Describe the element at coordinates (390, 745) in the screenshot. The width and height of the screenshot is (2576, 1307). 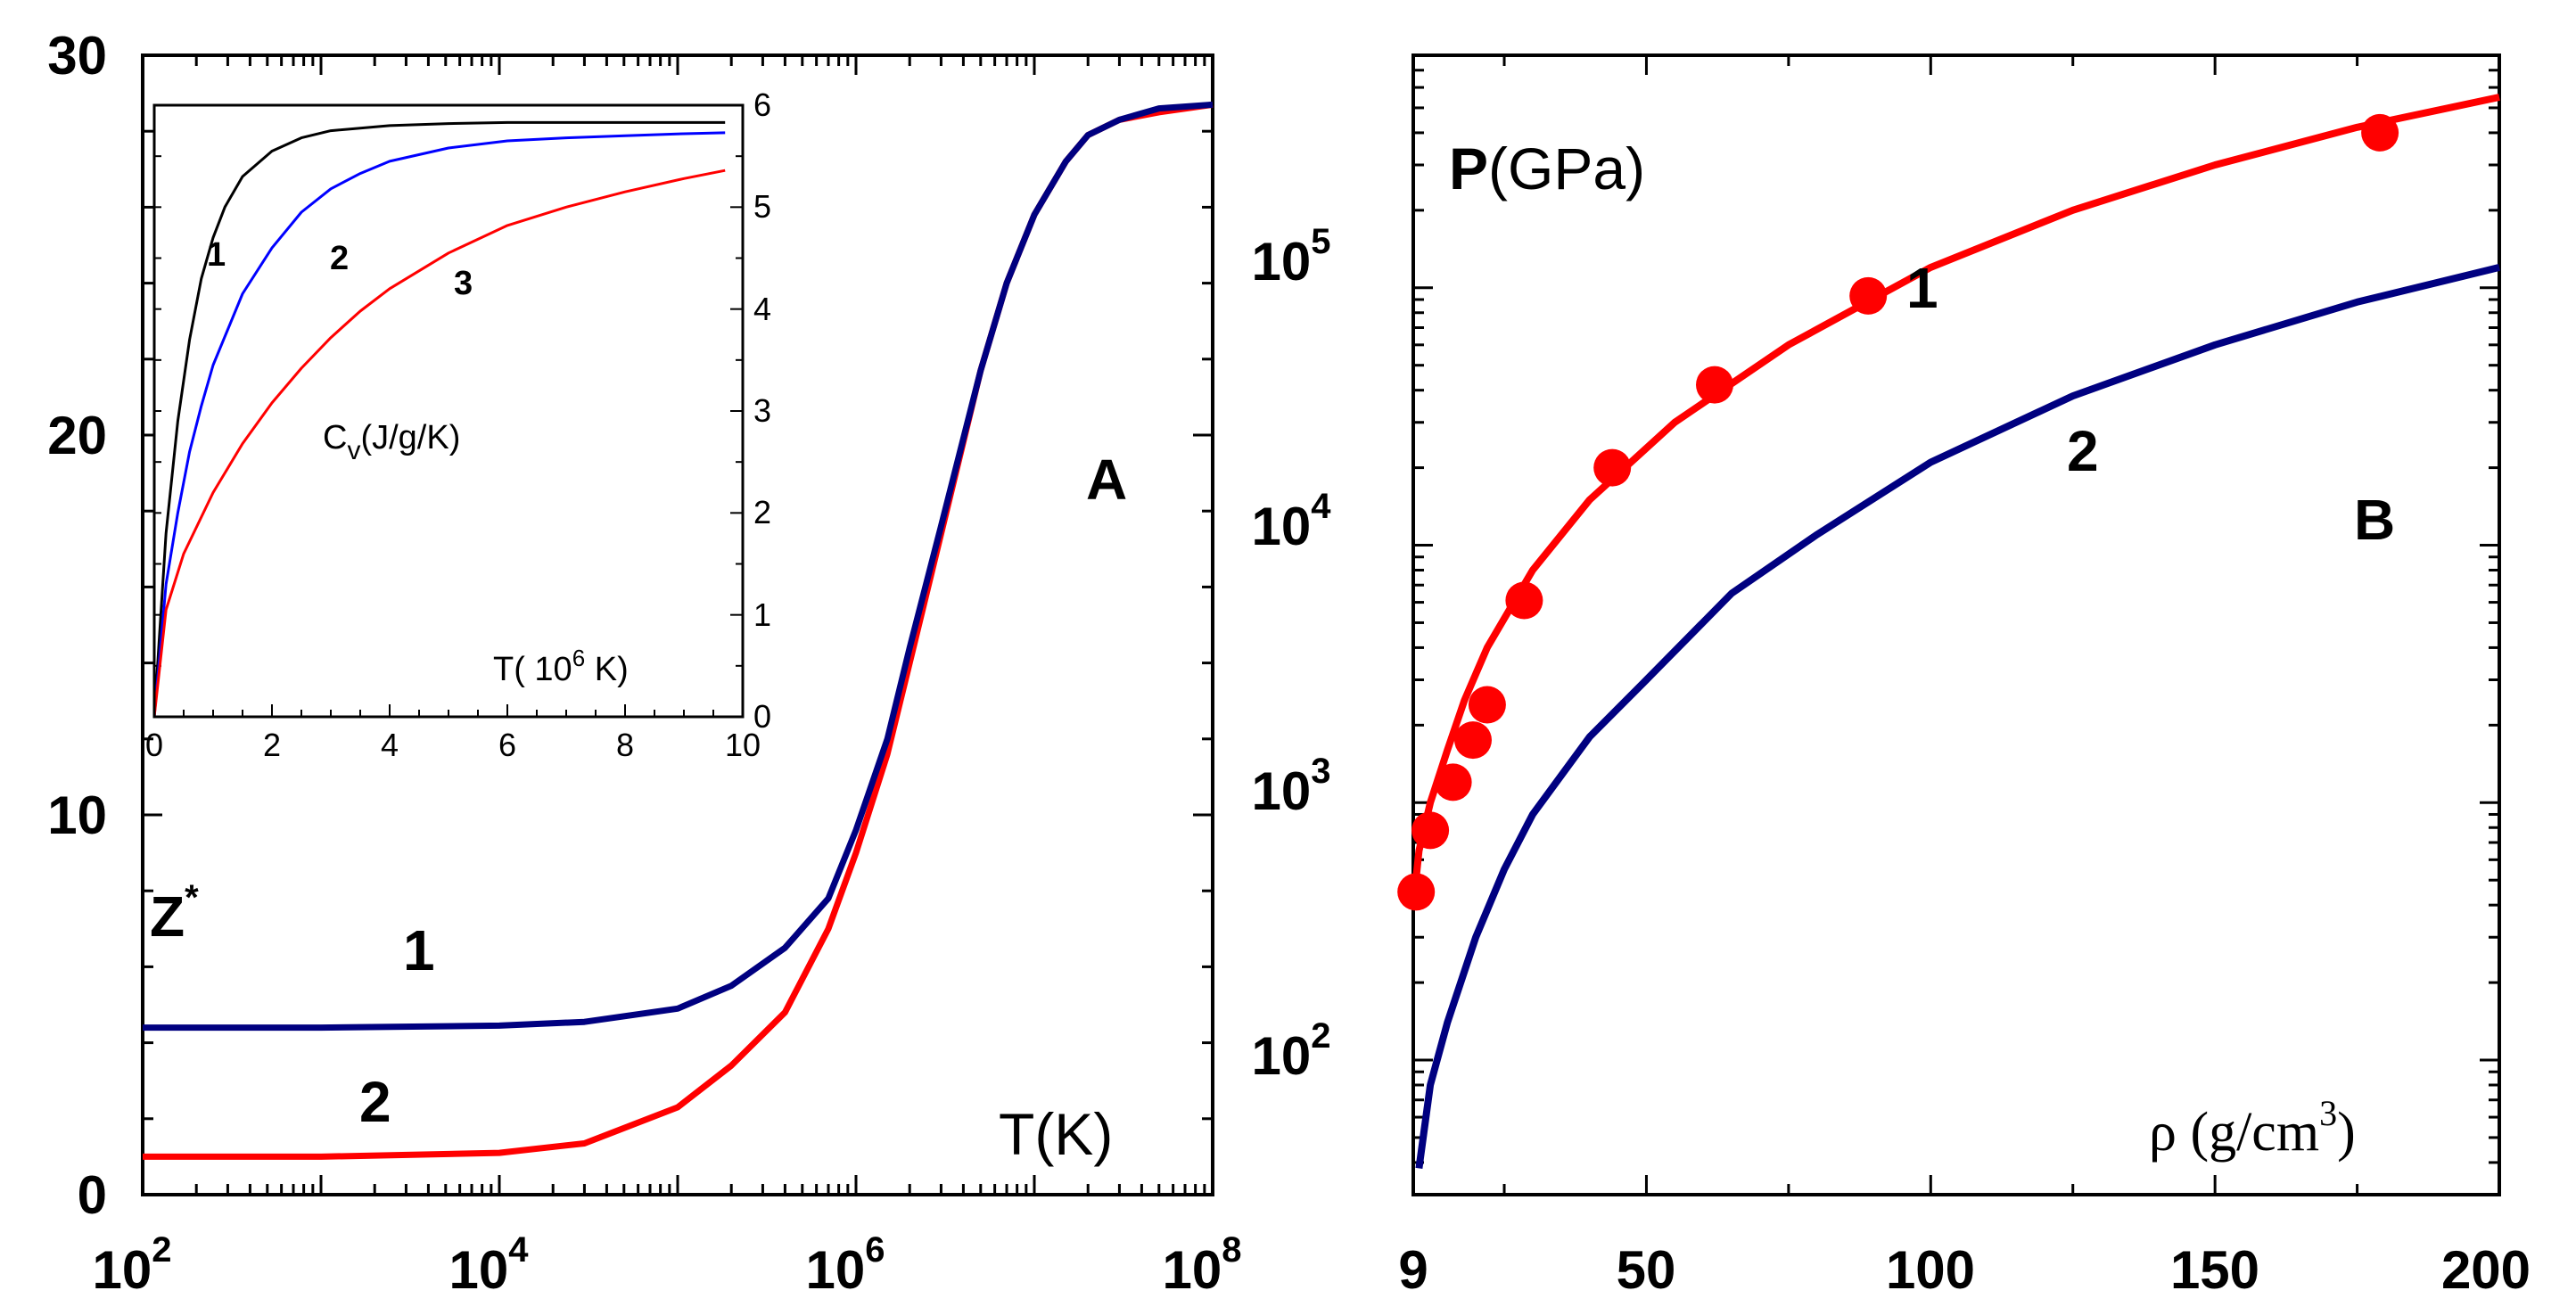
I see `inset-xtick-4: 4` at that location.